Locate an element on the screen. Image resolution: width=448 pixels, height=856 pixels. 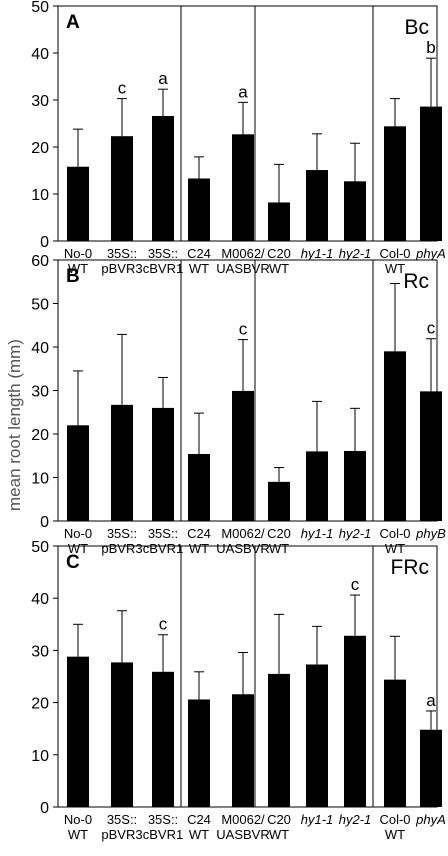
condition-label: Bc is located at coordinates (416, 27).